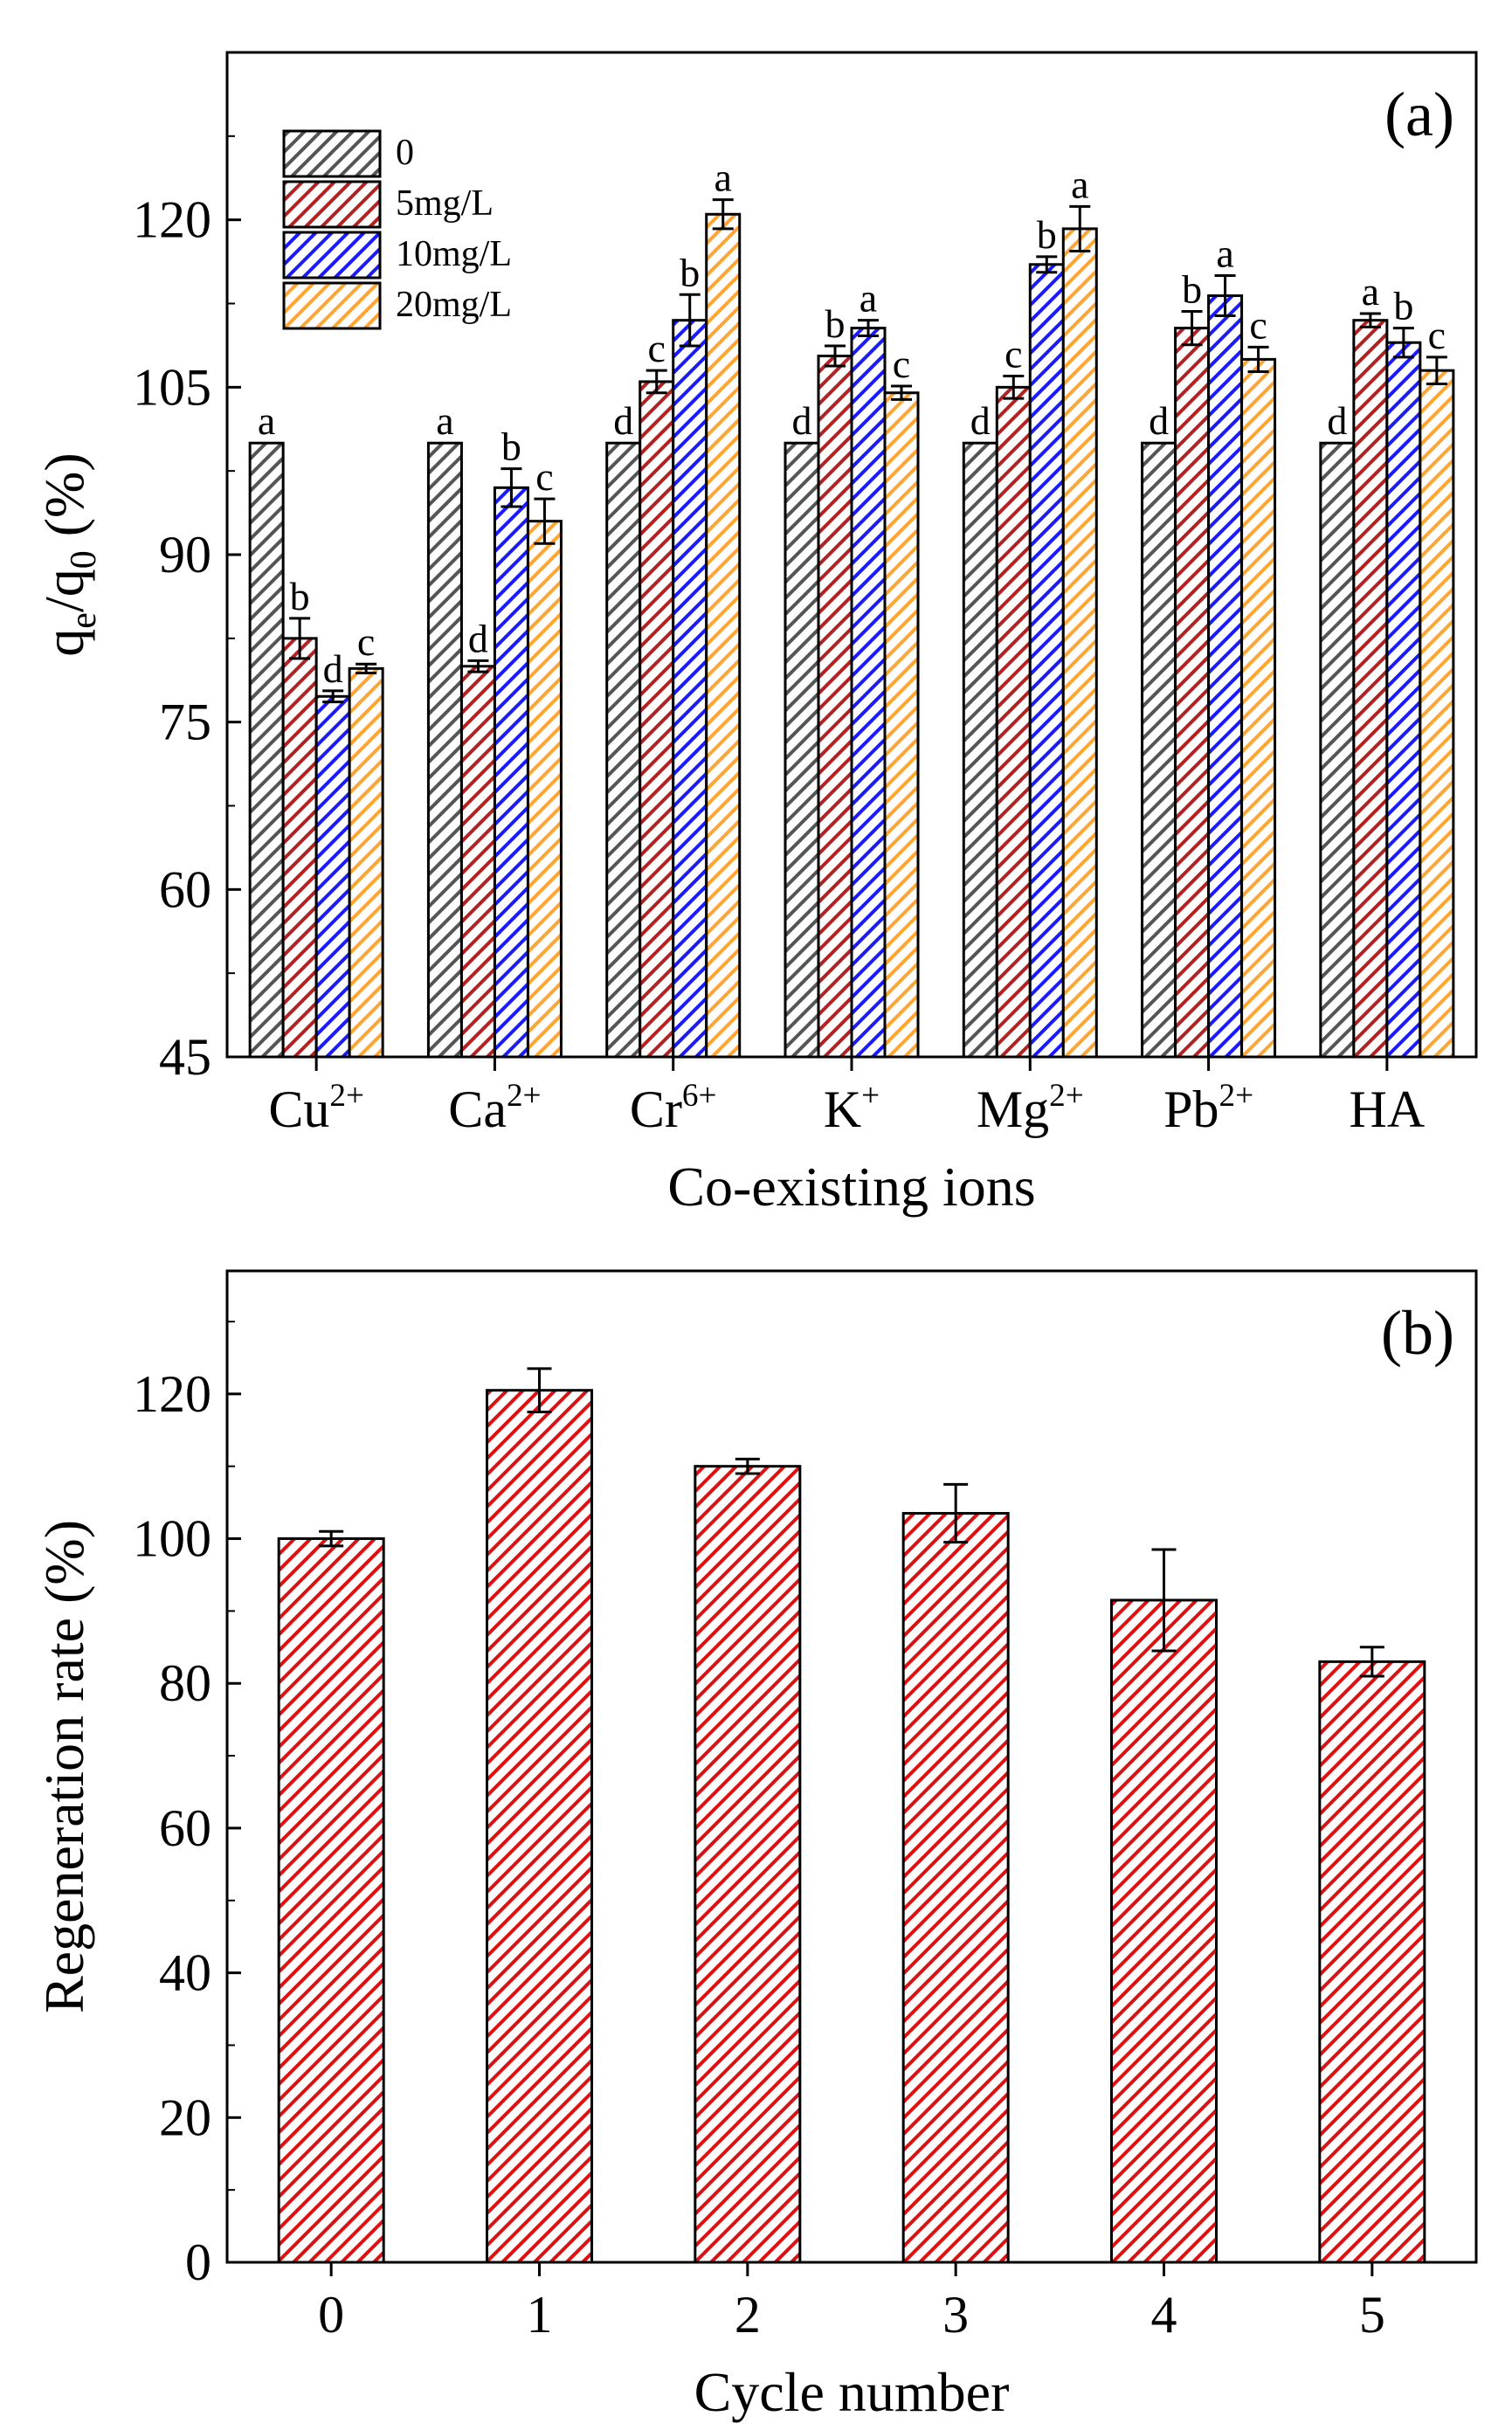  Describe the element at coordinates (673, 1108) in the screenshot. I see `x-tick-label-a-2: Cr6+` at that location.